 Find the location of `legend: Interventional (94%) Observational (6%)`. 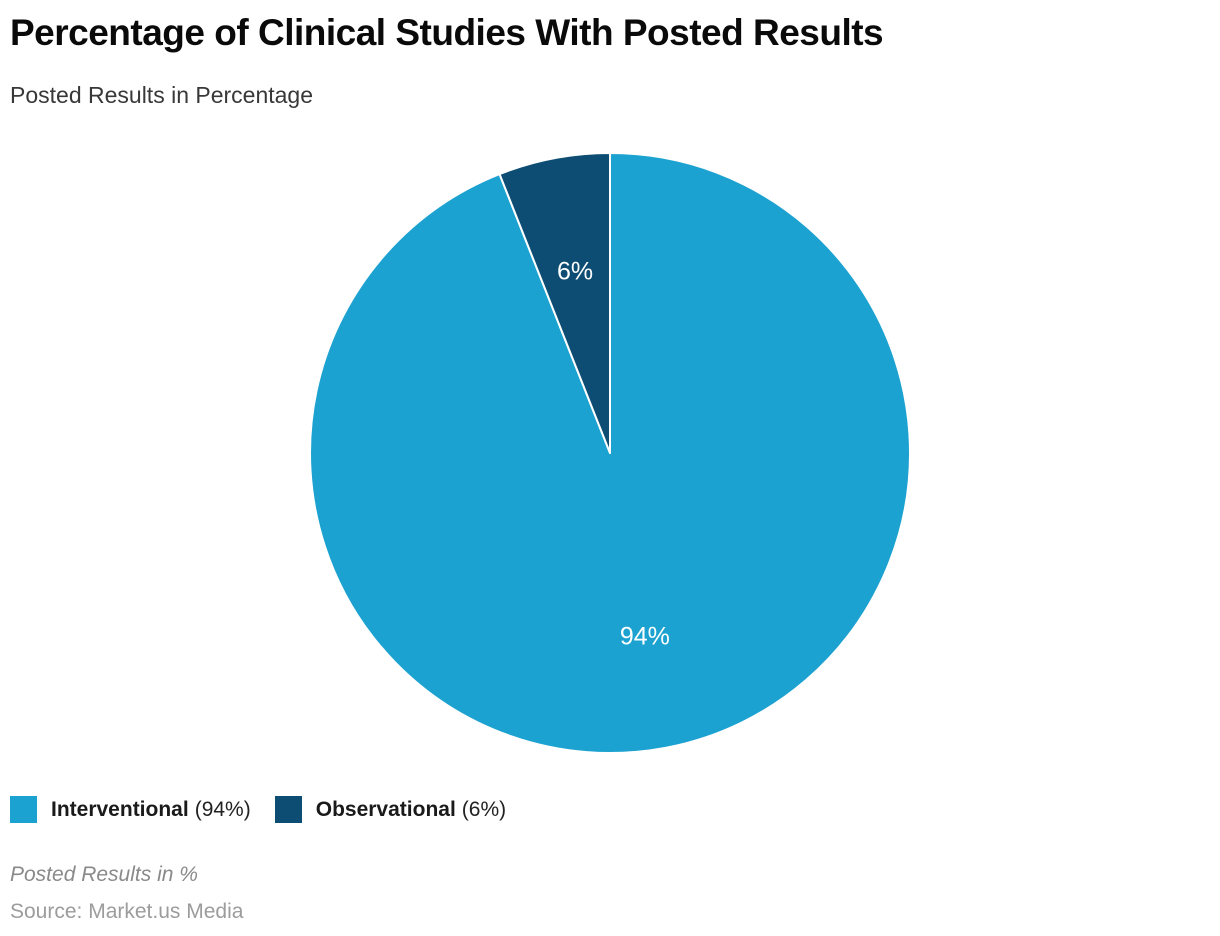

legend: Interventional (94%) Observational (6%) is located at coordinates (258, 809).